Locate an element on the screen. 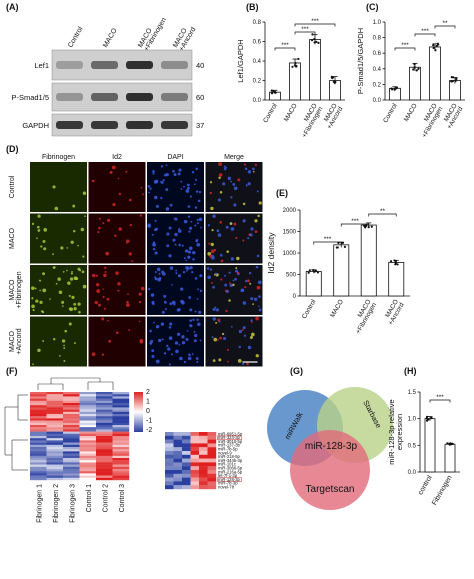 The height and width of the screenshot is (579, 474). significance-label: *** is located at coordinates (425, 31).